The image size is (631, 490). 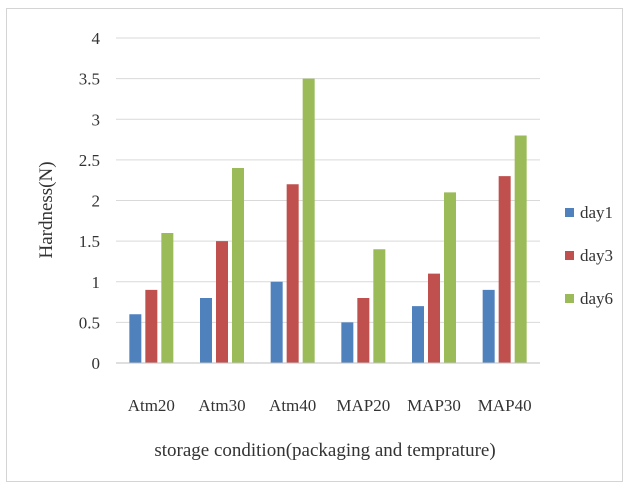 What do you see at coordinates (379, 306) in the screenshot?
I see `bar-day6-map20` at bounding box center [379, 306].